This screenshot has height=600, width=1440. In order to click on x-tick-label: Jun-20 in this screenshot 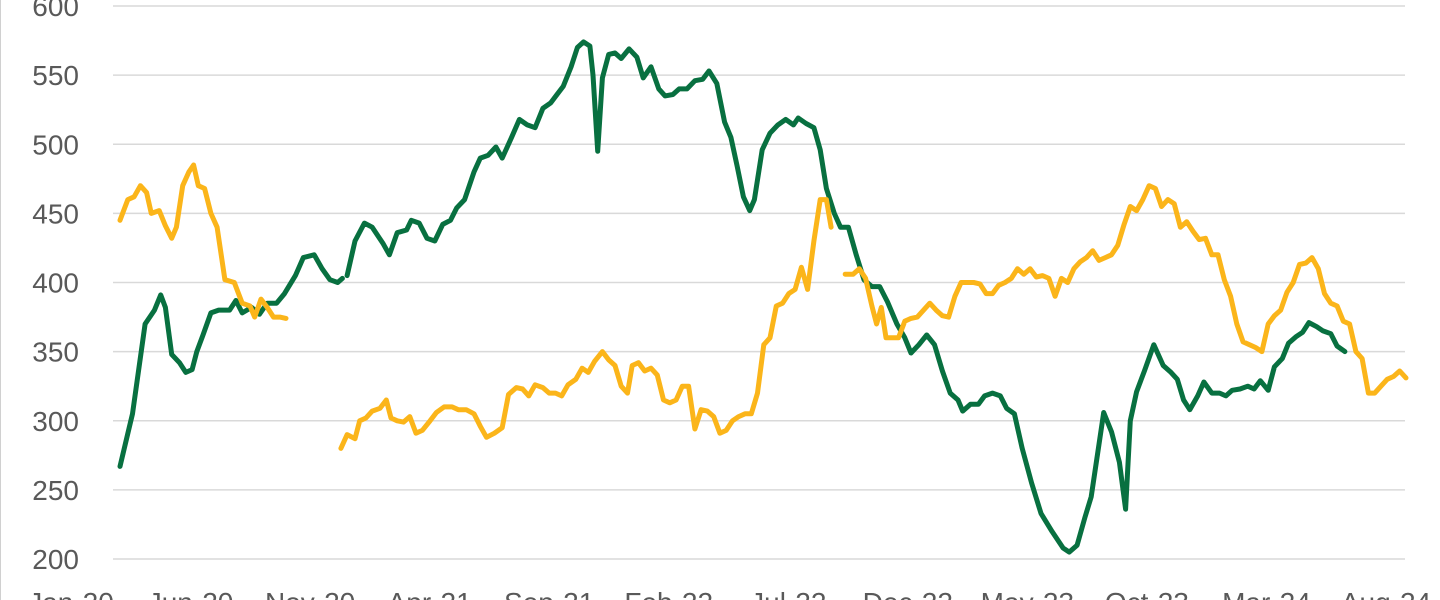, I will do `click(191, 593)`.